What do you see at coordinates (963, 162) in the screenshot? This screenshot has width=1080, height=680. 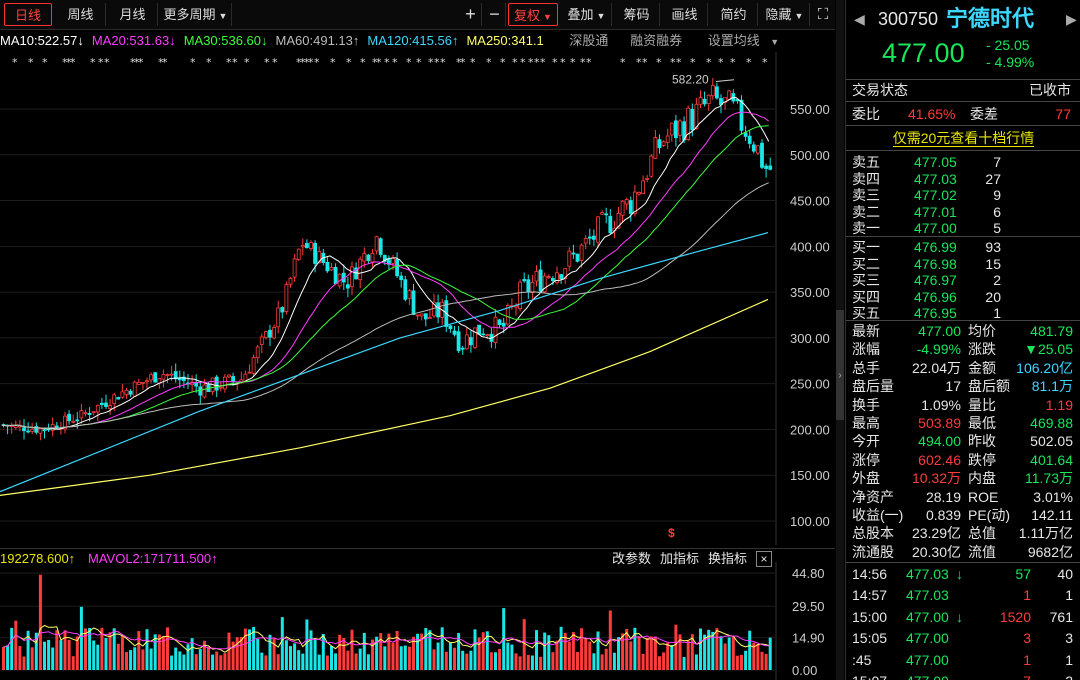 I see `order-book-row: 卖五 477.05 7` at bounding box center [963, 162].